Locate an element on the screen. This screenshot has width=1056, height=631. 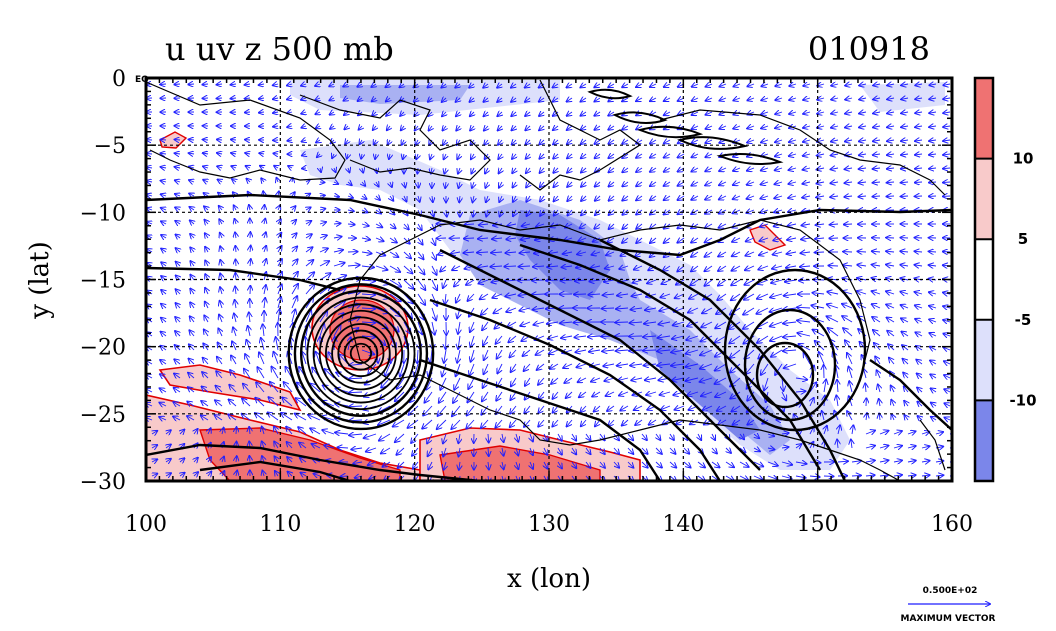
x-tick-label: 160 is located at coordinates (952, 524).